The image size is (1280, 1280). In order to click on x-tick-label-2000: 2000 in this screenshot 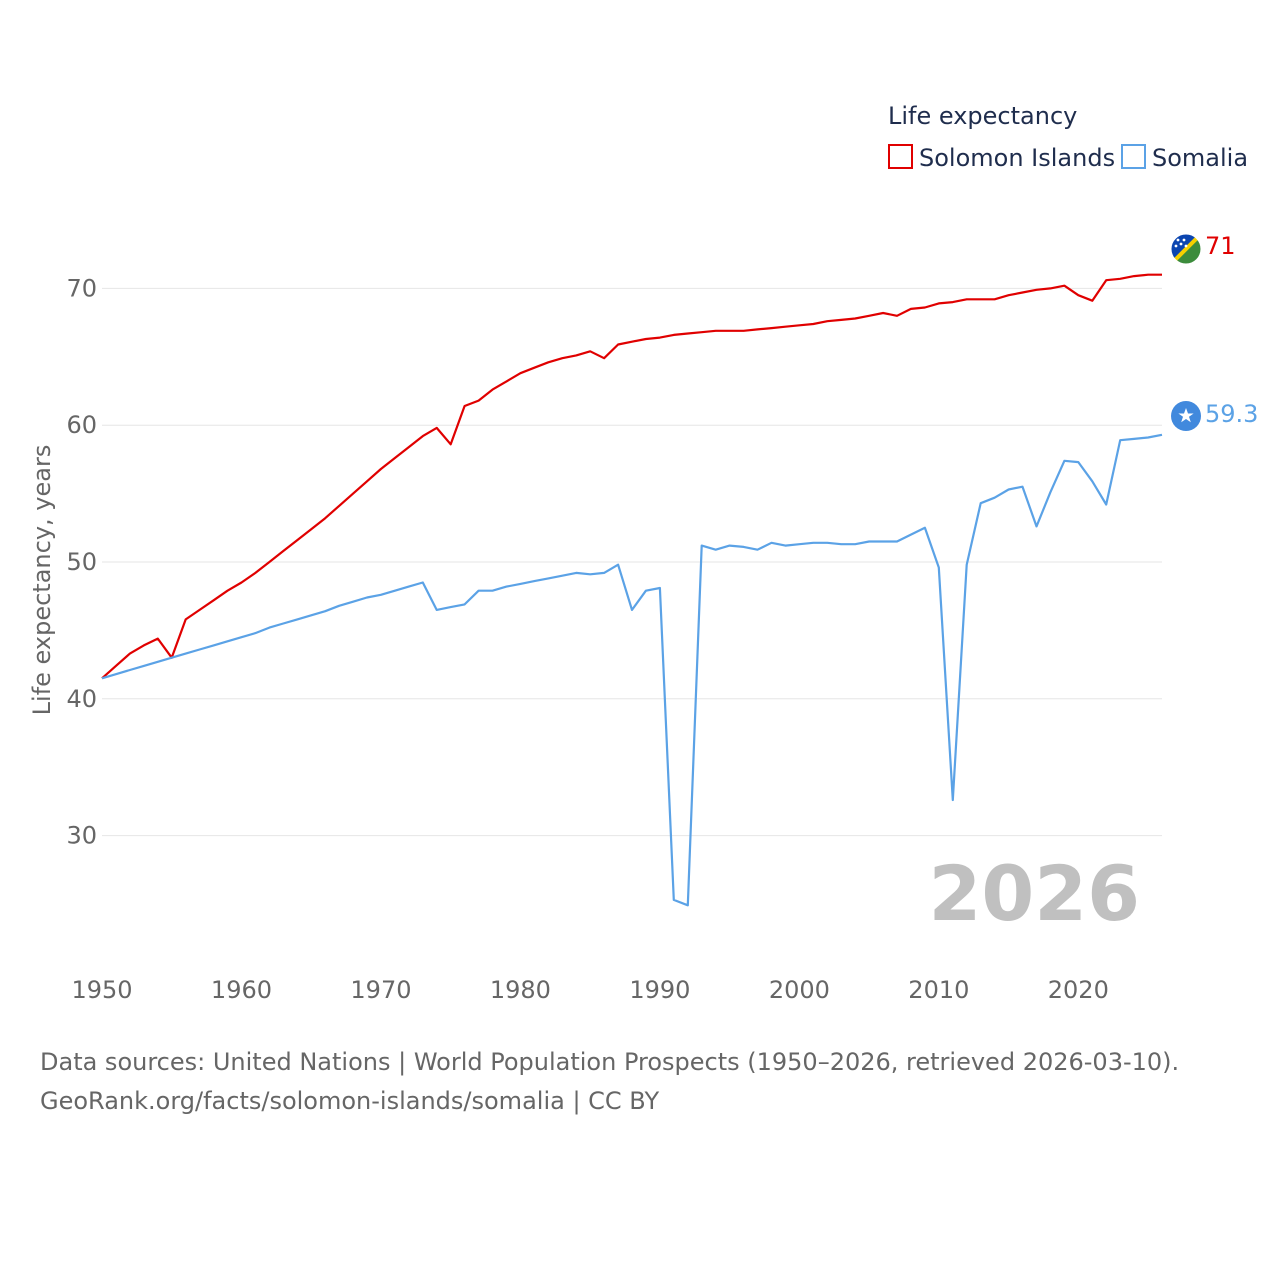, I will do `click(799, 990)`.